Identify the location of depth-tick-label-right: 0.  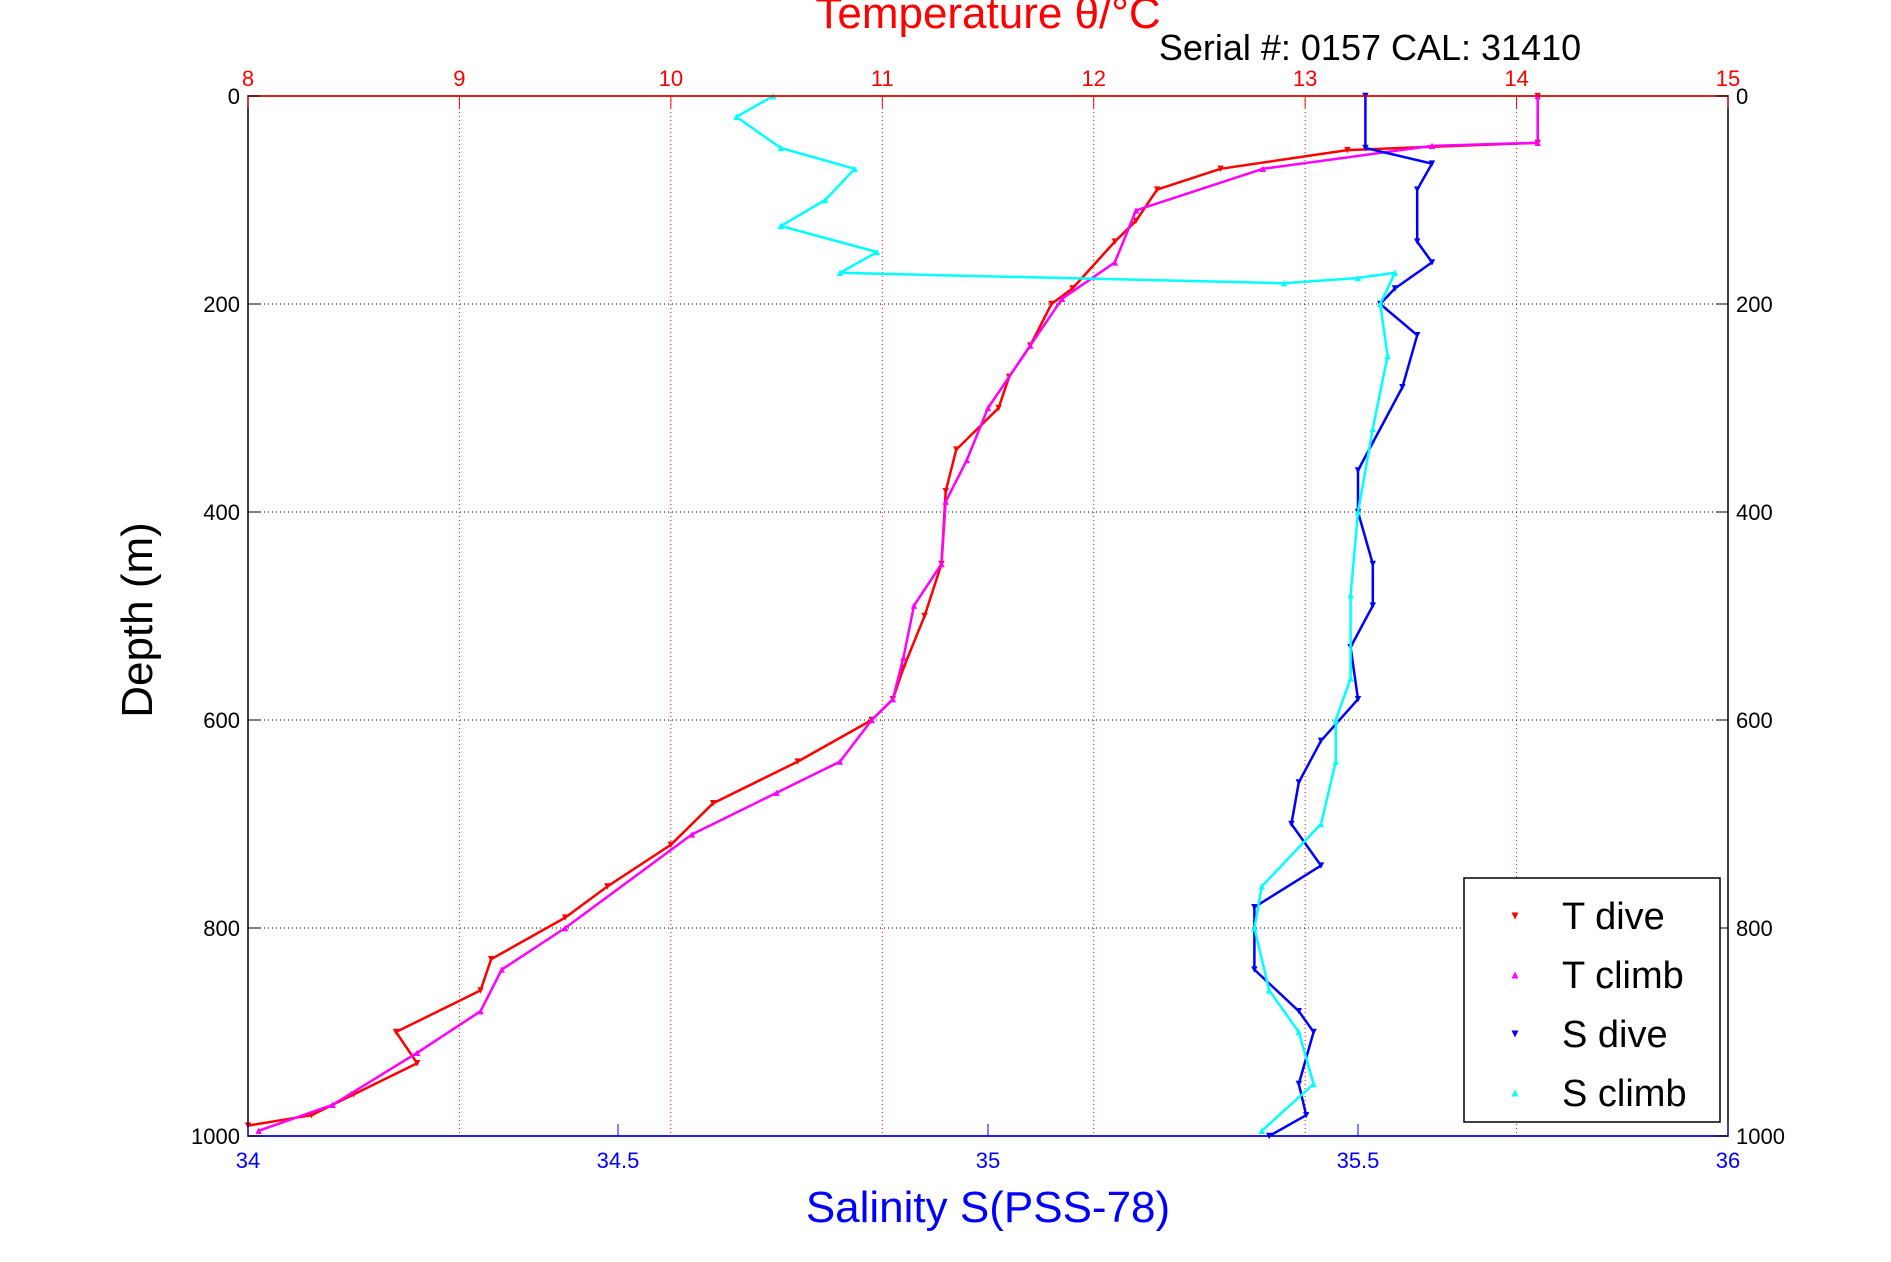
(1742, 96).